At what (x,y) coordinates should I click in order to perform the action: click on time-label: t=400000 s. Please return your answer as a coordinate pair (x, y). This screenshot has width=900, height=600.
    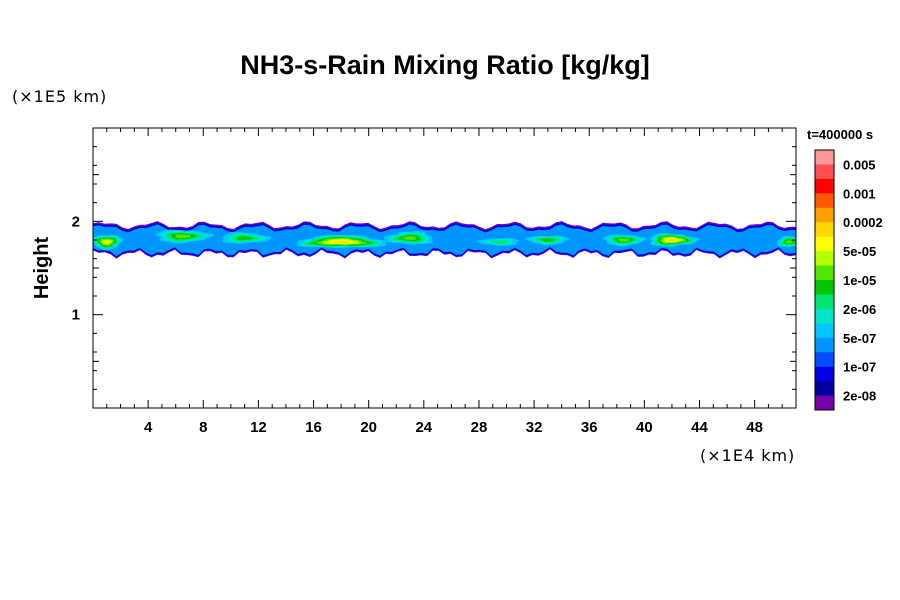
    Looking at the image, I should click on (840, 134).